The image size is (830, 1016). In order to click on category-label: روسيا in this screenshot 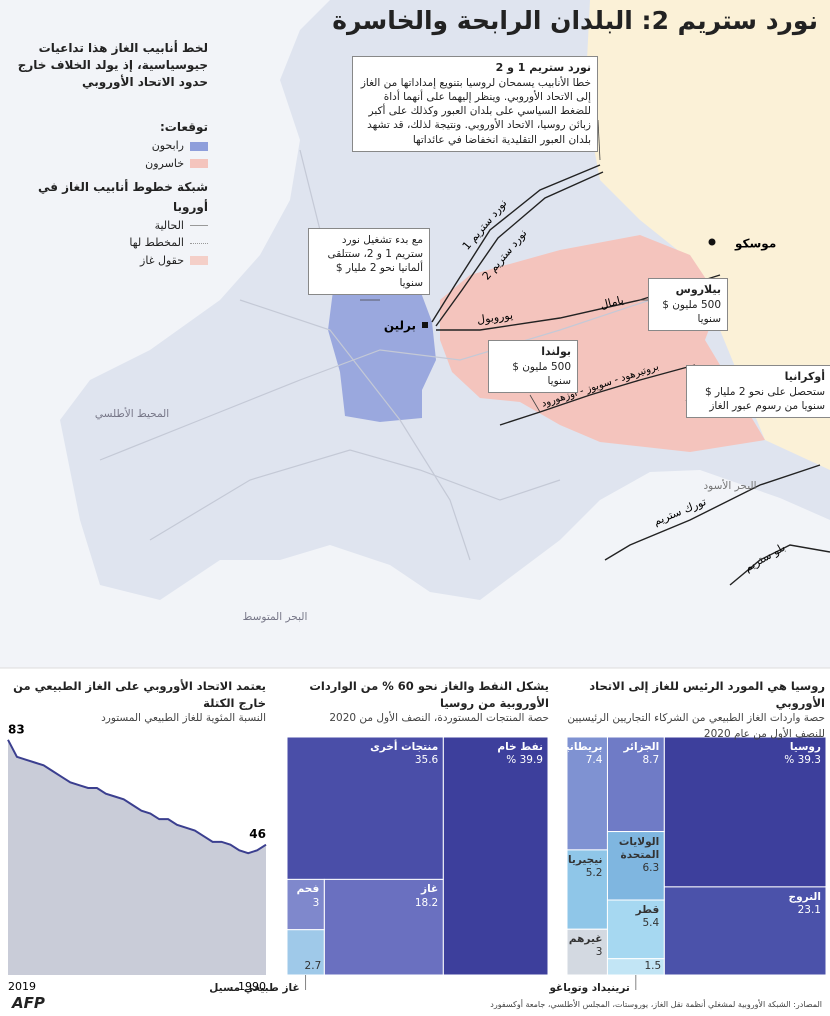, I will do `click(805, 747)`.